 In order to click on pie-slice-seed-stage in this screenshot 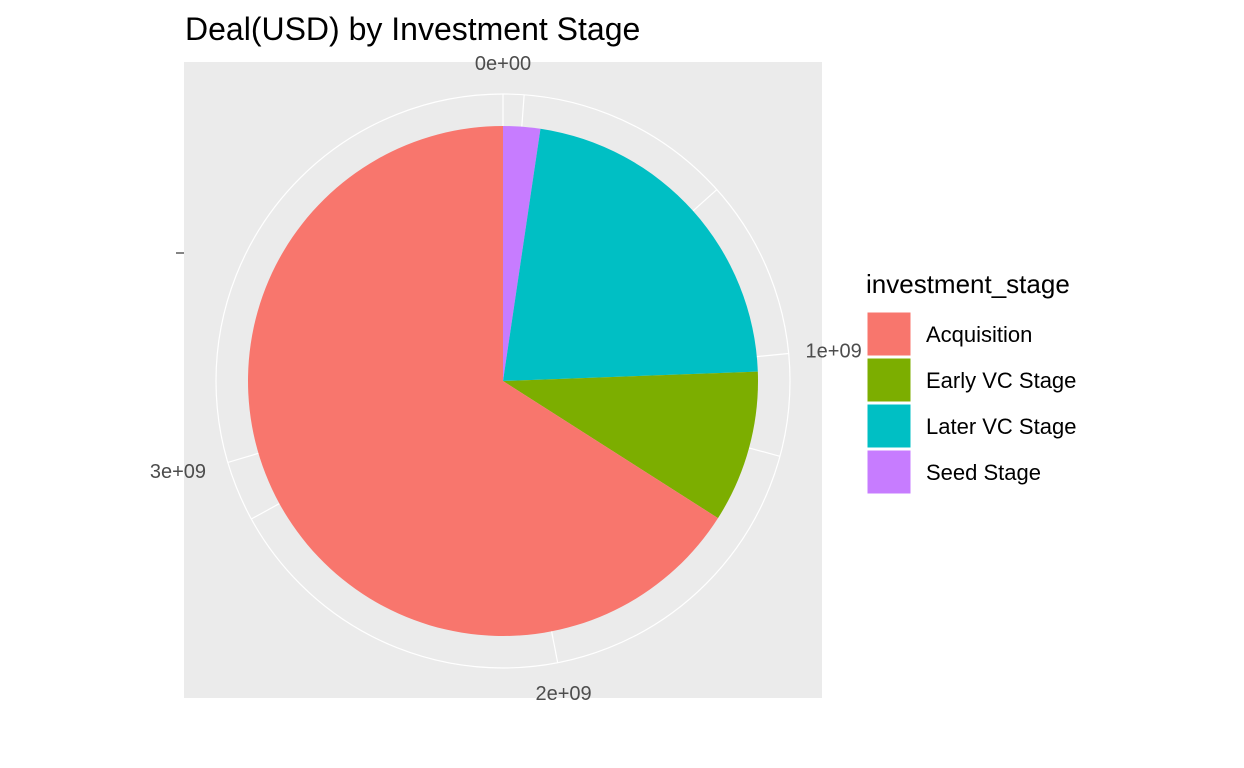, I will do `click(522, 253)`.